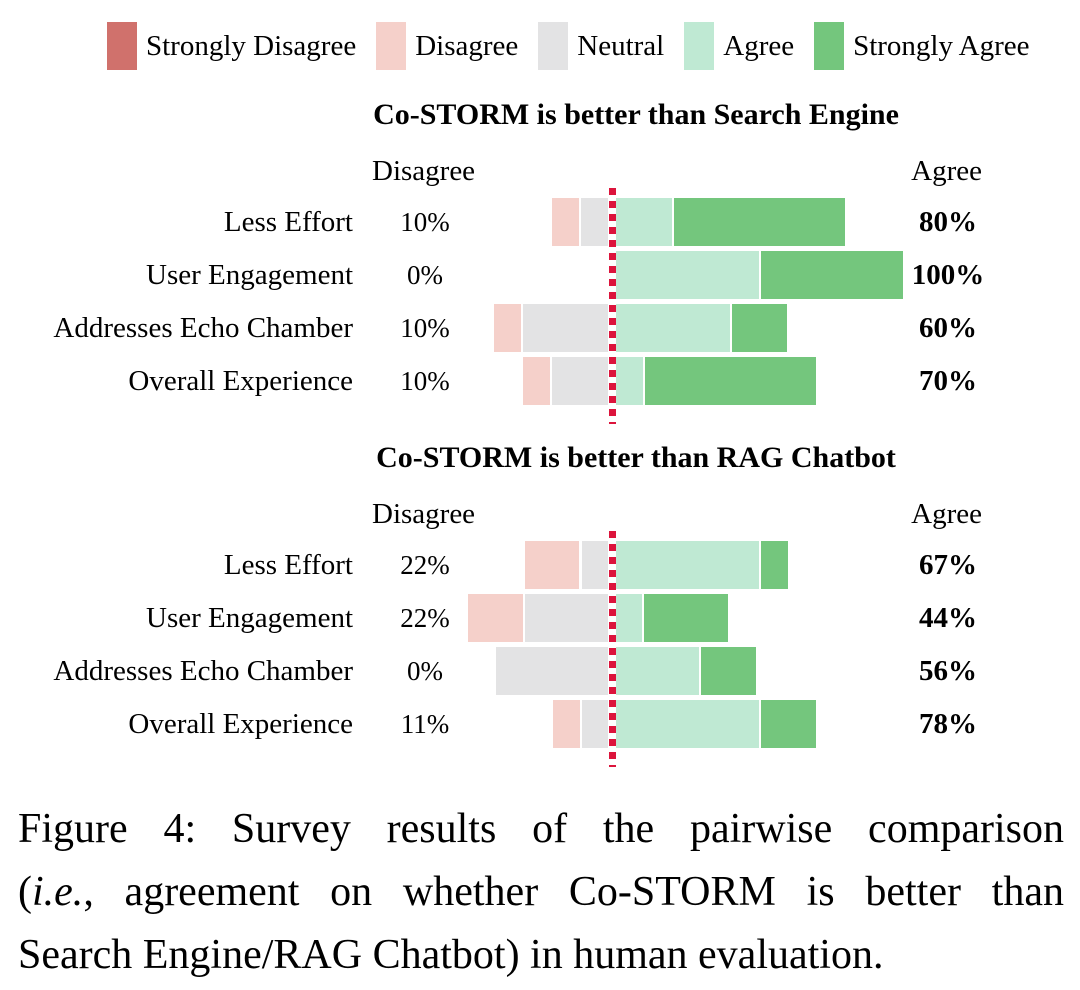 Image resolution: width=1080 pixels, height=990 pixels. I want to click on legend-item-neutral: Neutral, so click(601, 46).